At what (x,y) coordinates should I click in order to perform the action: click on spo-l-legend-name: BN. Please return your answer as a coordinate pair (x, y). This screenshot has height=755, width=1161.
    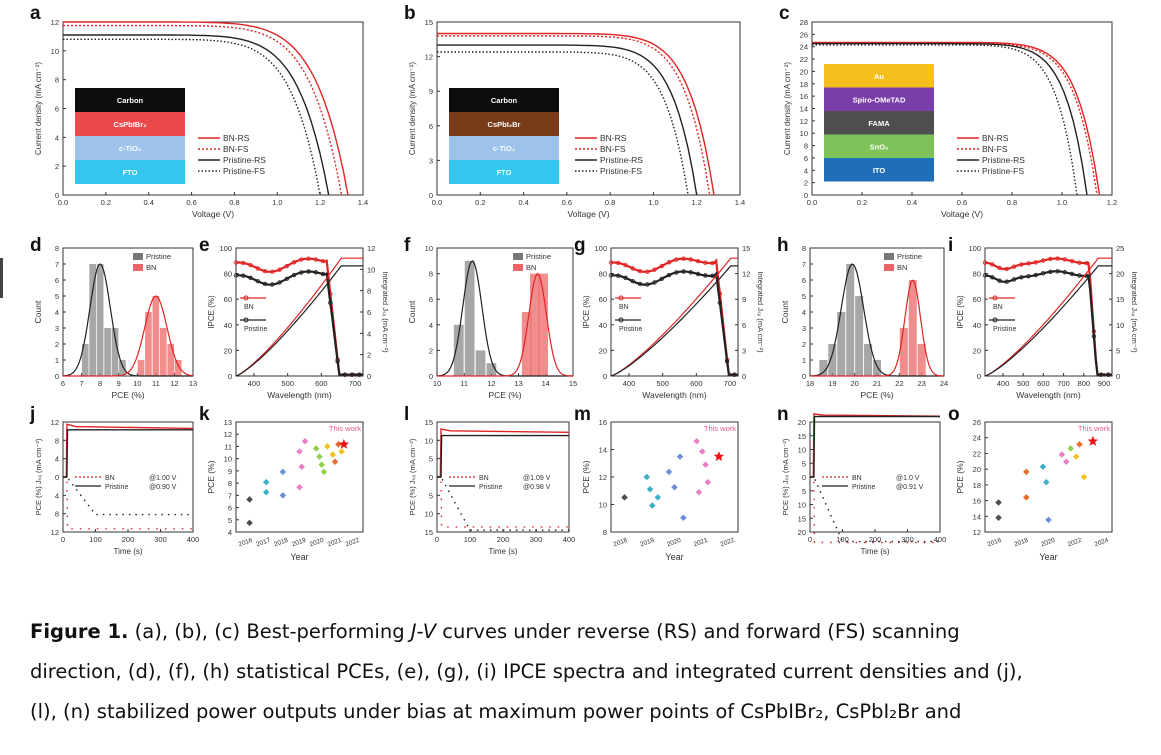
    Looking at the image, I should click on (484, 478).